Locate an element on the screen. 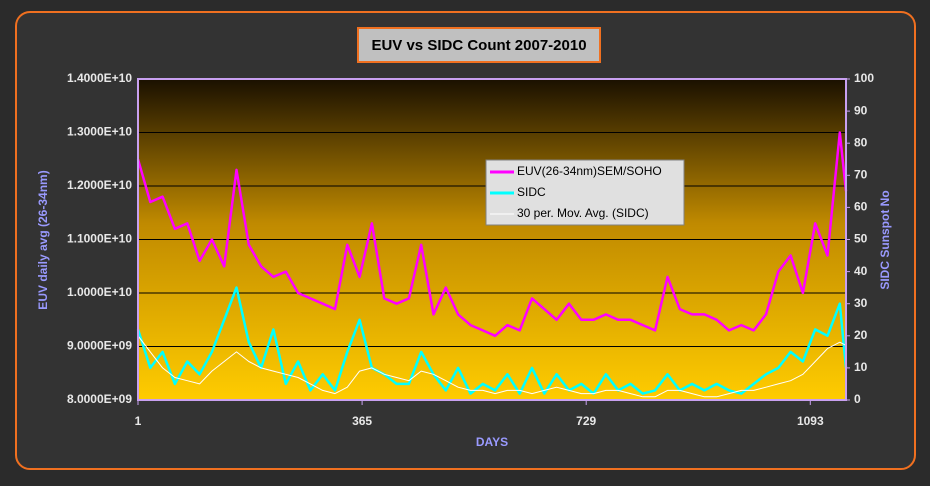  y-tick-label: 1.4000E+10 is located at coordinates (99, 78).